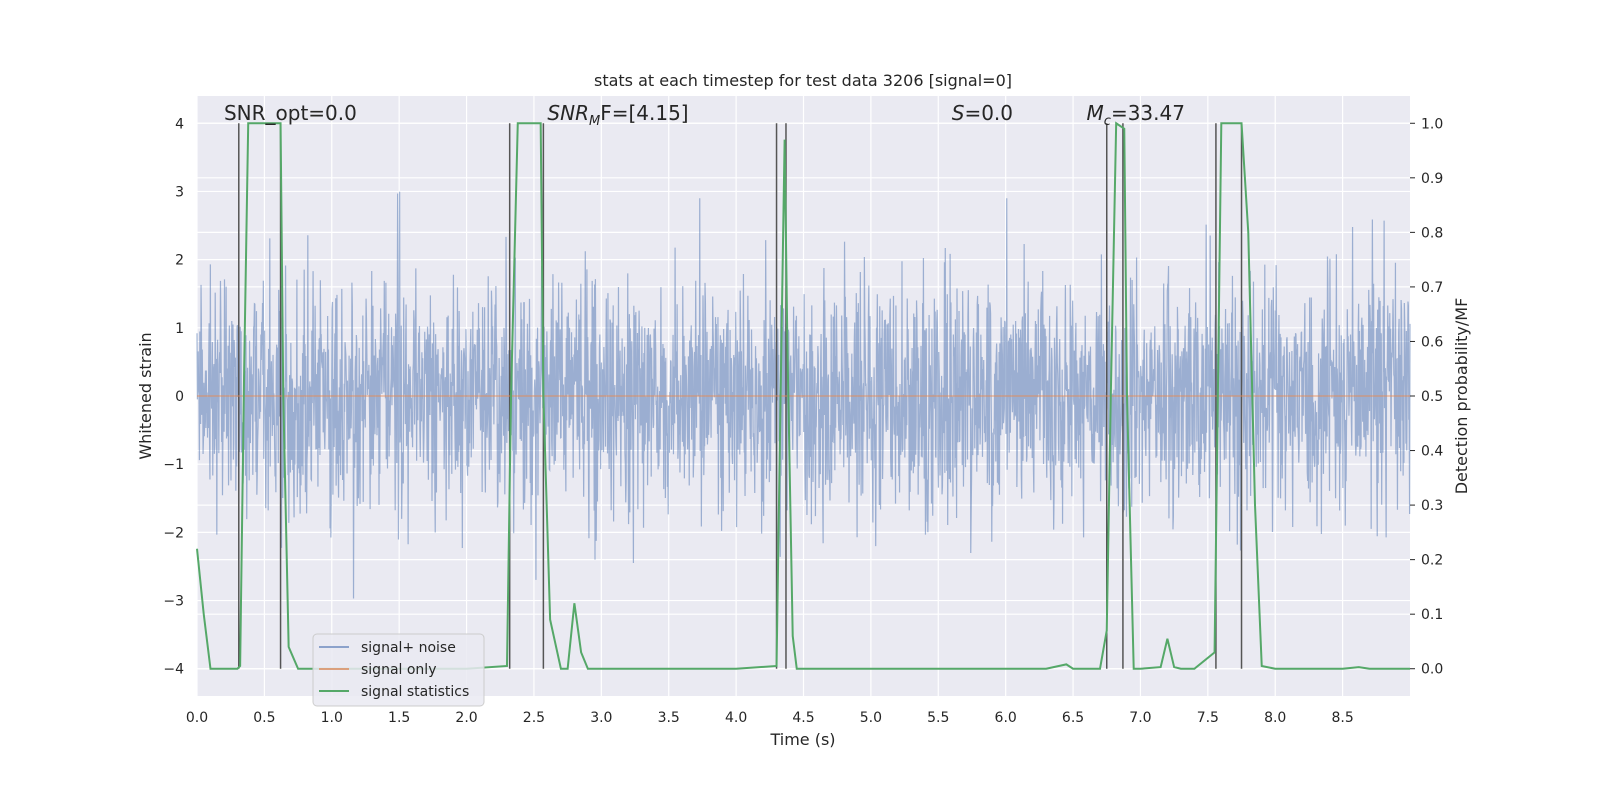 Image resolution: width=1600 pixels, height=800 pixels. I want to click on annotation: S=0.0, so click(982, 113).